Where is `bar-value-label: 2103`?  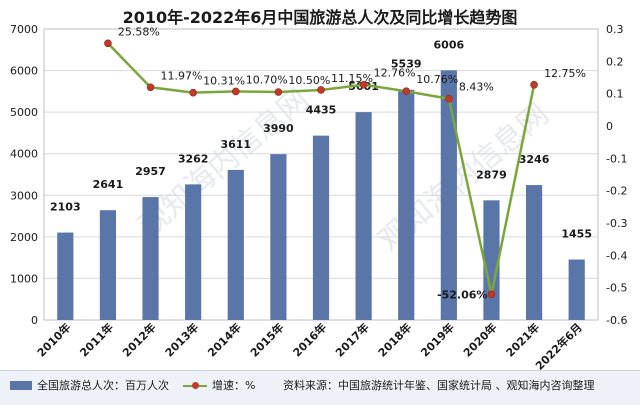 bar-value-label: 2103 is located at coordinates (65, 207).